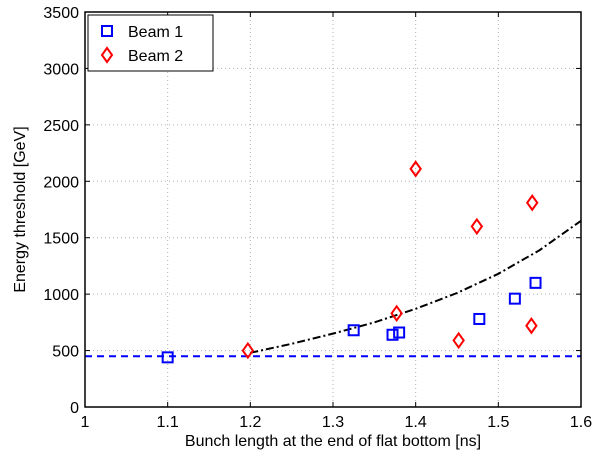 This screenshot has width=597, height=456. What do you see at coordinates (74, 408) in the screenshot?
I see `y-tick-label: 0` at bounding box center [74, 408].